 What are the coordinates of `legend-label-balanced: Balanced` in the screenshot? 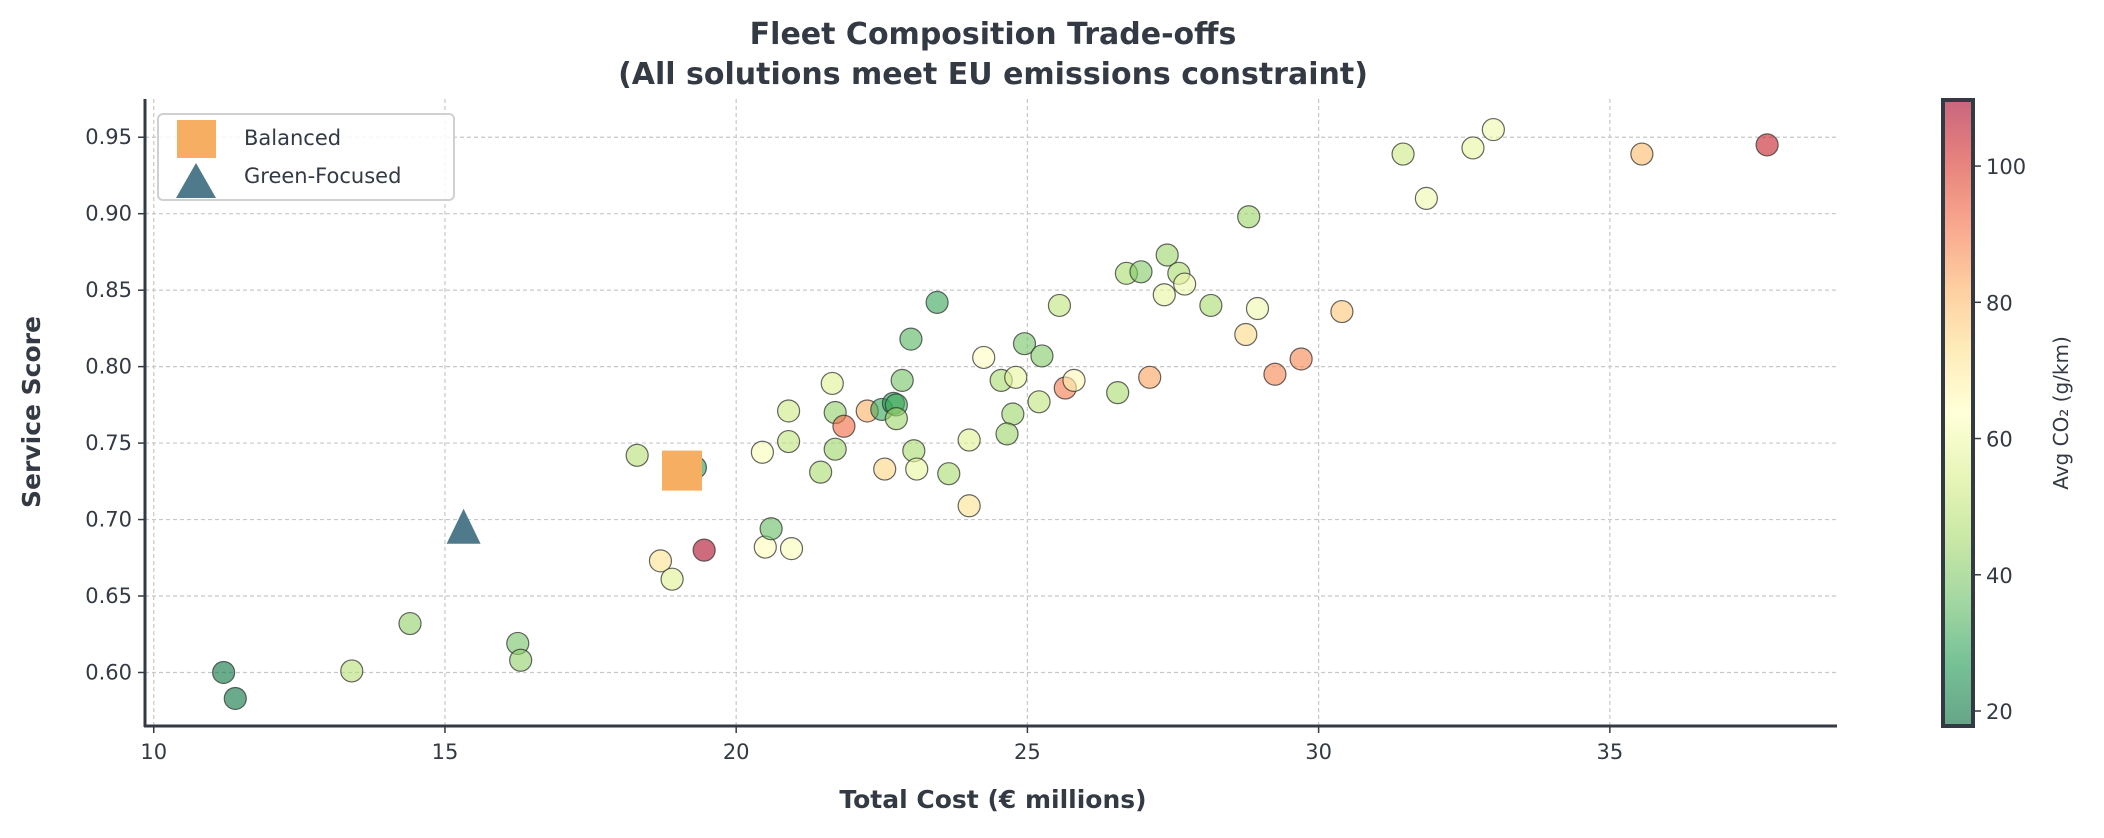 It's located at (292, 138).